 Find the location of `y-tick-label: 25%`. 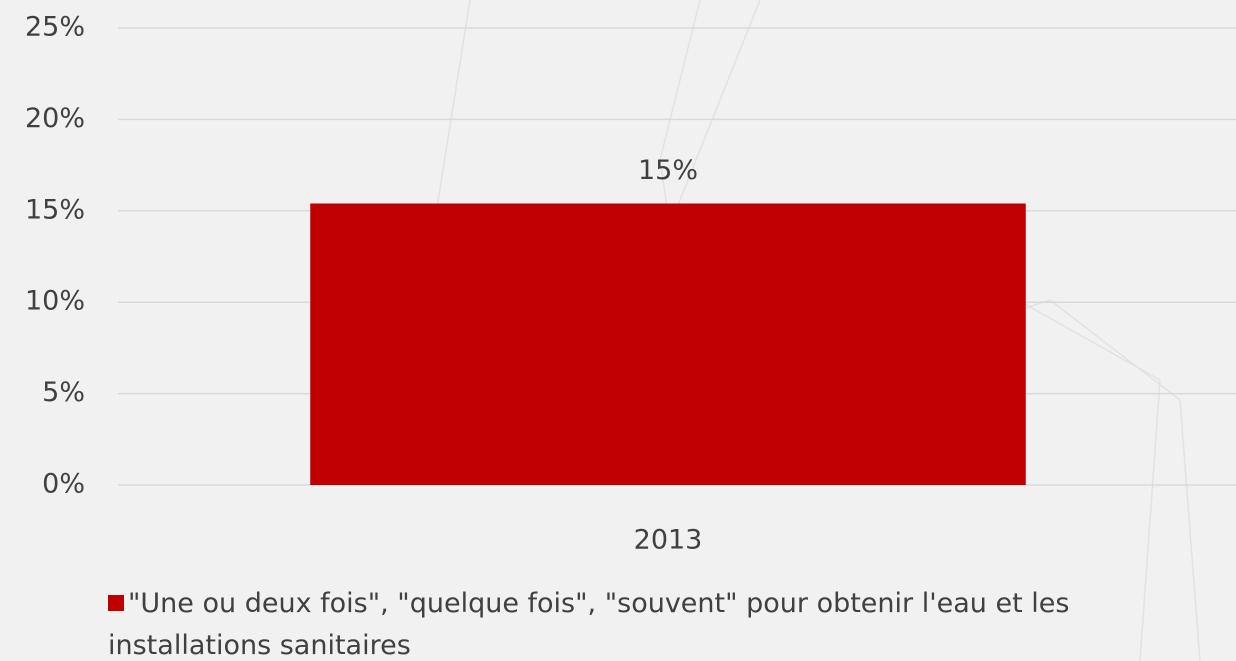

y-tick-label: 25% is located at coordinates (55, 27).